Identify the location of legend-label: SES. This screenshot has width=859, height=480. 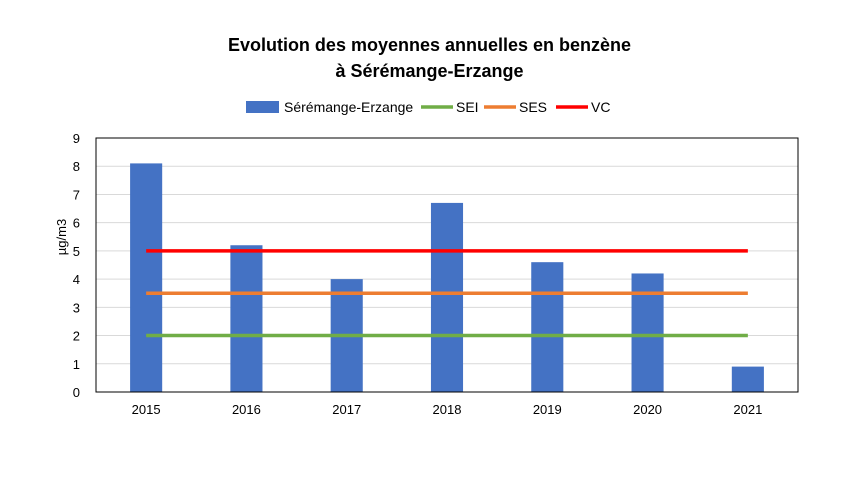
(533, 107).